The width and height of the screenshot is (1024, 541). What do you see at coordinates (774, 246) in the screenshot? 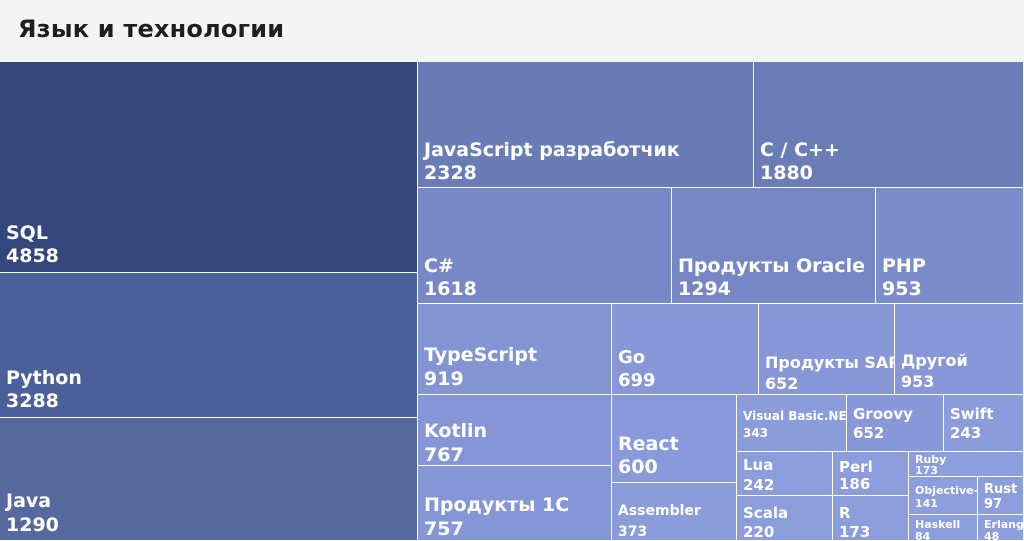
I see `treemap-tile-продукты-oracle: Продукты Oracle 1294` at bounding box center [774, 246].